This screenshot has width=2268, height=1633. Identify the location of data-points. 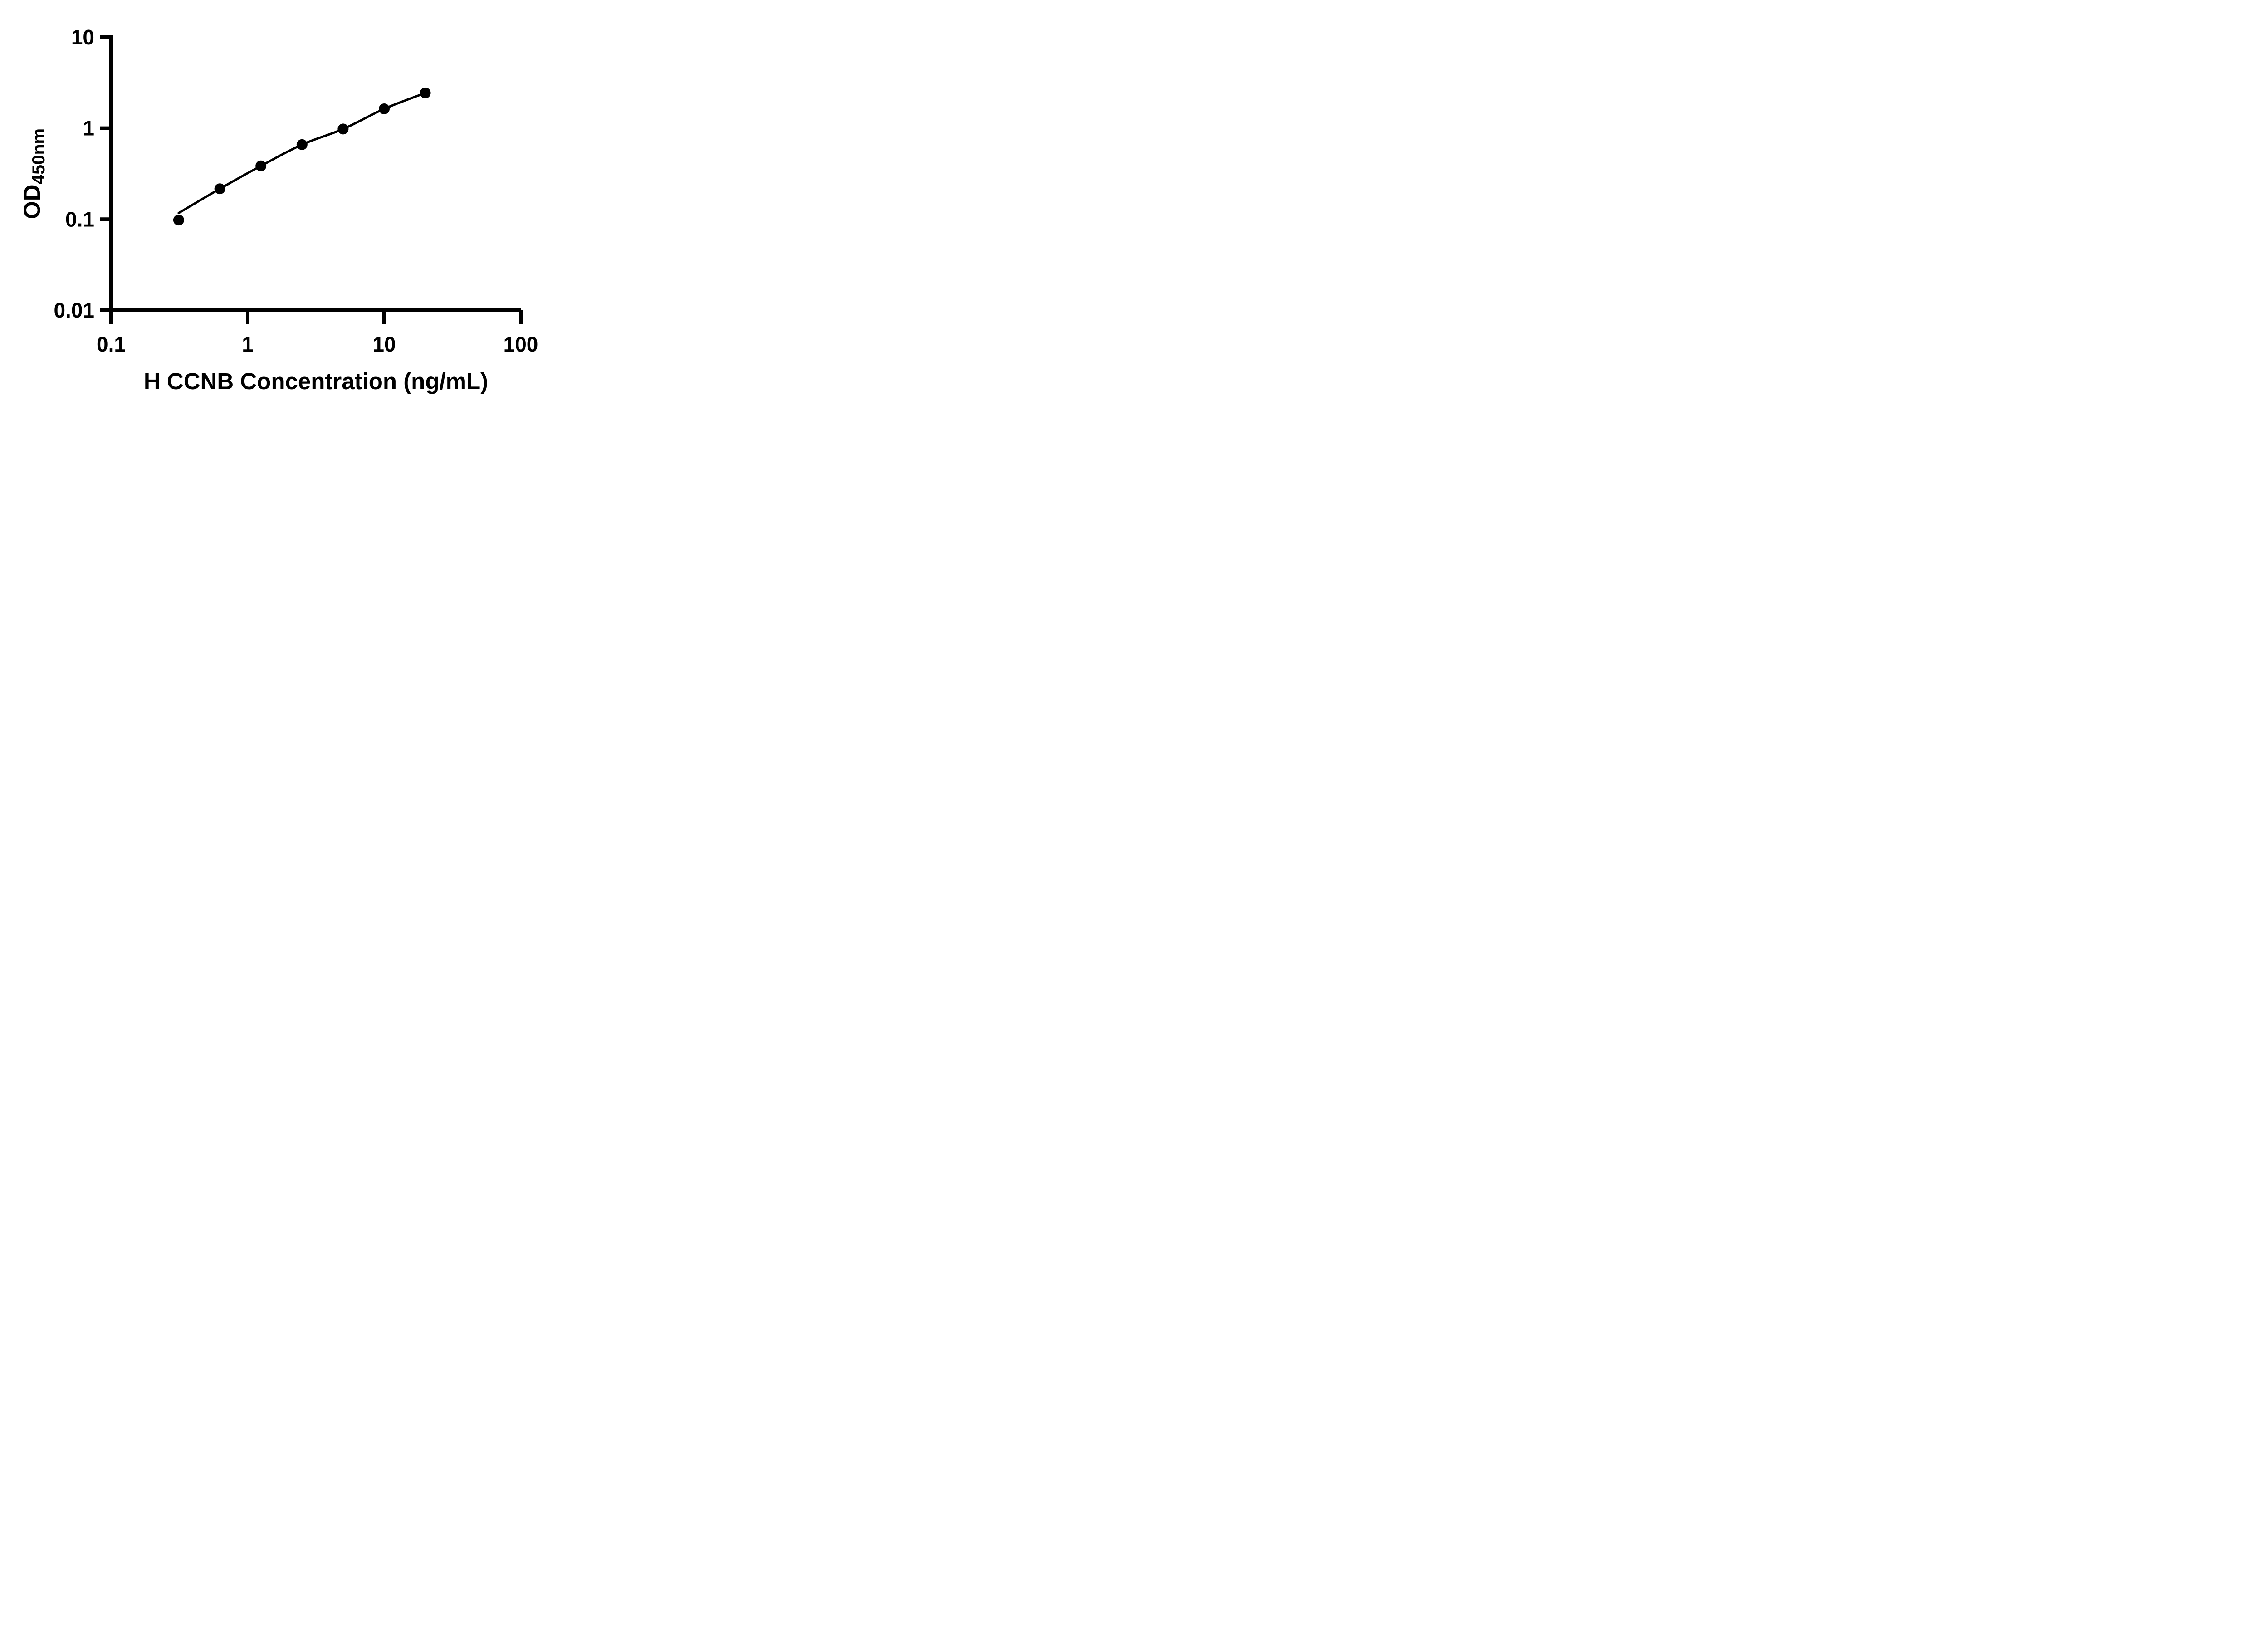
(302, 156).